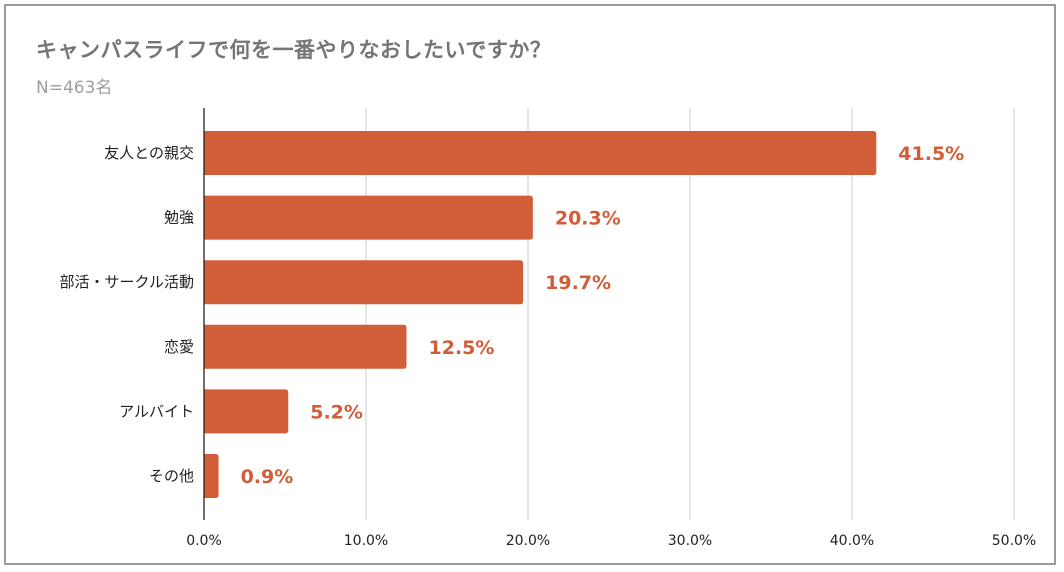  Describe the element at coordinates (149, 153) in the screenshot. I see `category-label: 友人との親交` at that location.